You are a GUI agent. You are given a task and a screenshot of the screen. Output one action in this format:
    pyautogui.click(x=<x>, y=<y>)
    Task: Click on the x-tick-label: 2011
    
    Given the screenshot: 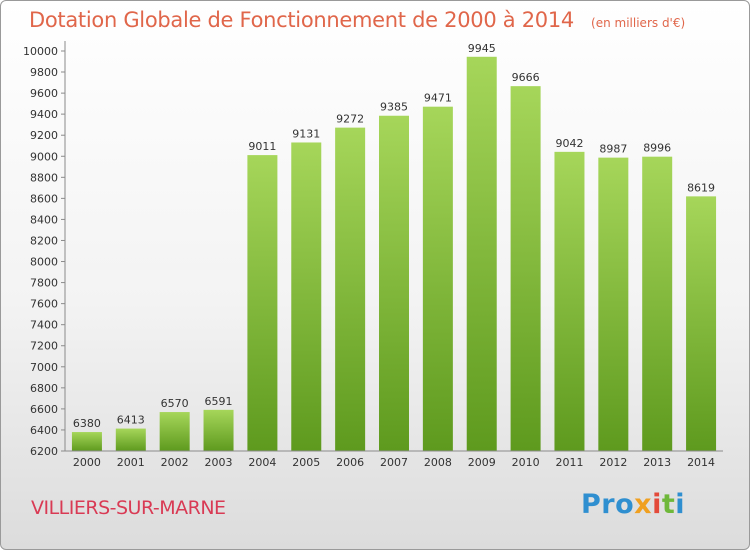 What is the action you would take?
    pyautogui.click(x=569, y=462)
    